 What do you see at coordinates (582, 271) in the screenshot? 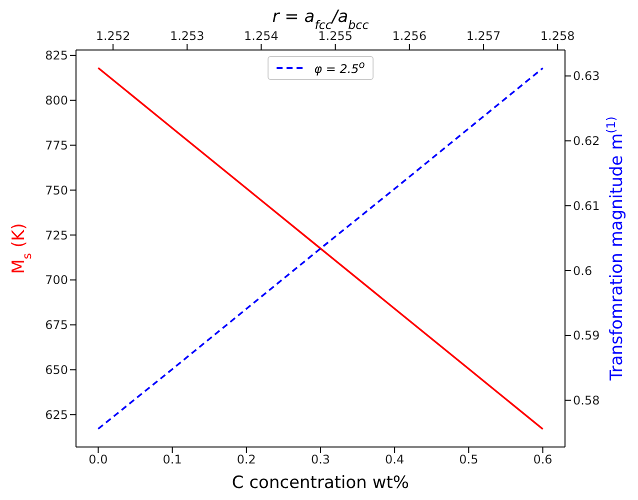
I see `y2-tick-label: 0.6` at bounding box center [582, 271].